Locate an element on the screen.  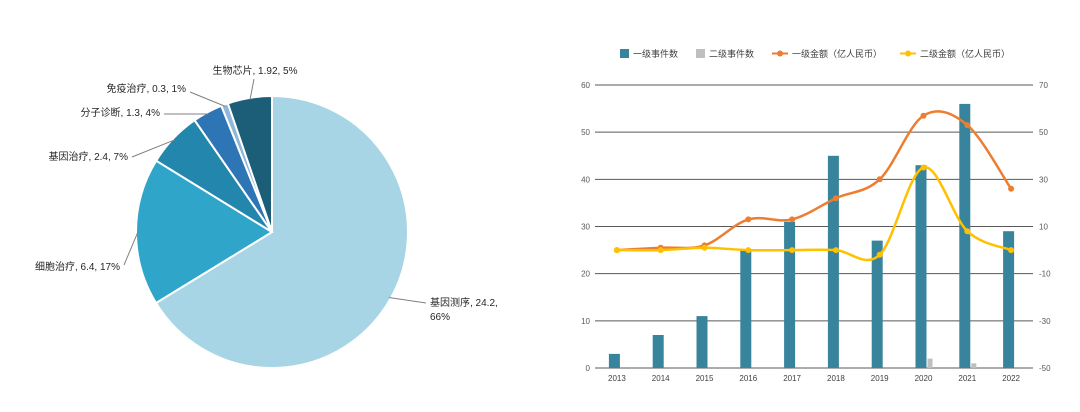
right-axis-tick: 30 is located at coordinates (1043, 179).